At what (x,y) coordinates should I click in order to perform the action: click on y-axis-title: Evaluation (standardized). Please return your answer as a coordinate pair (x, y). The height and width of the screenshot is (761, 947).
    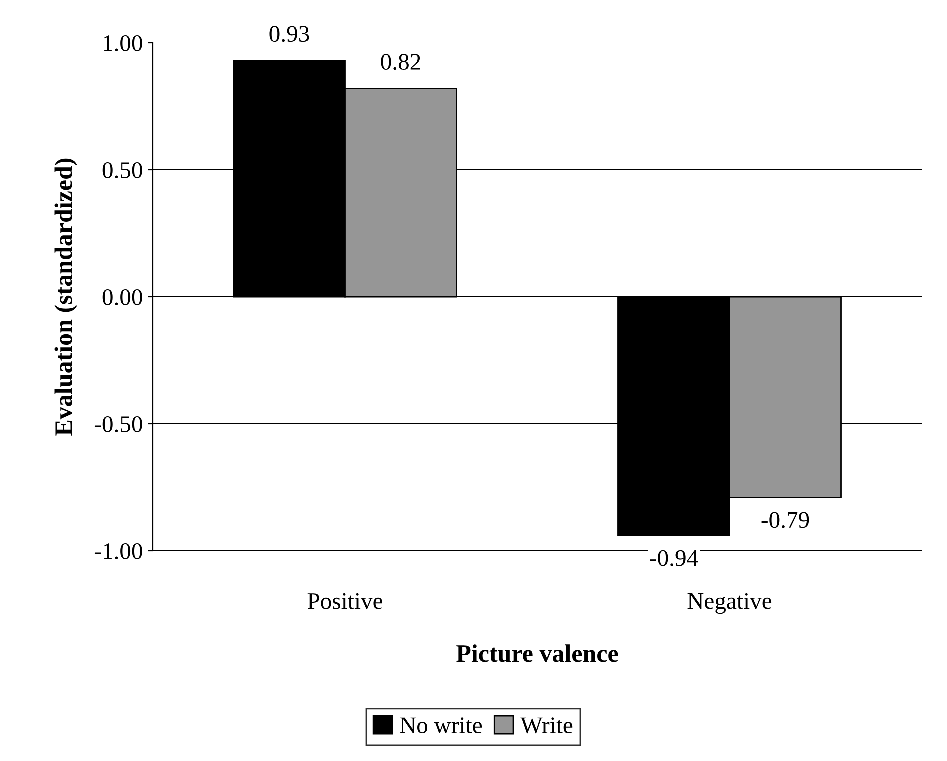
    Looking at the image, I should click on (66, 297).